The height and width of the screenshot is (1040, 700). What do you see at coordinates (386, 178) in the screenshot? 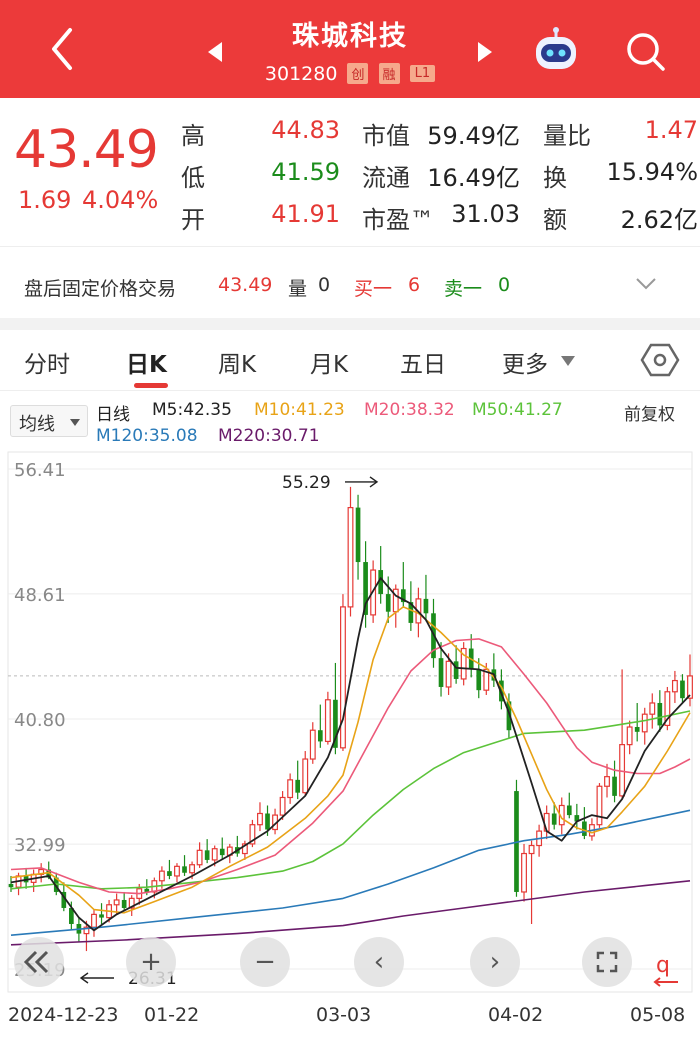
I see `float-label: 流通` at bounding box center [386, 178].